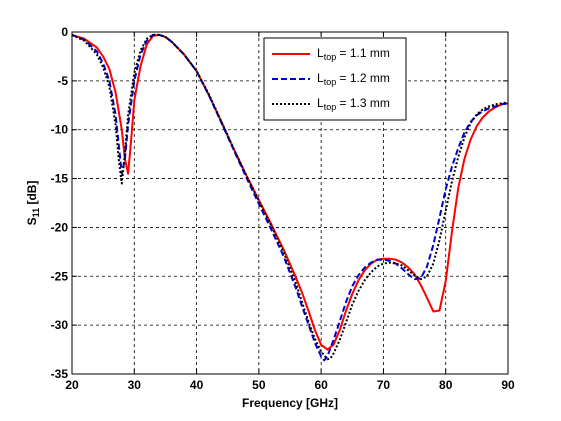 Image resolution: width=561 pixels, height=421 pixels. I want to click on legend-entry-2: Ltop = 1.2 mm, so click(331, 79).